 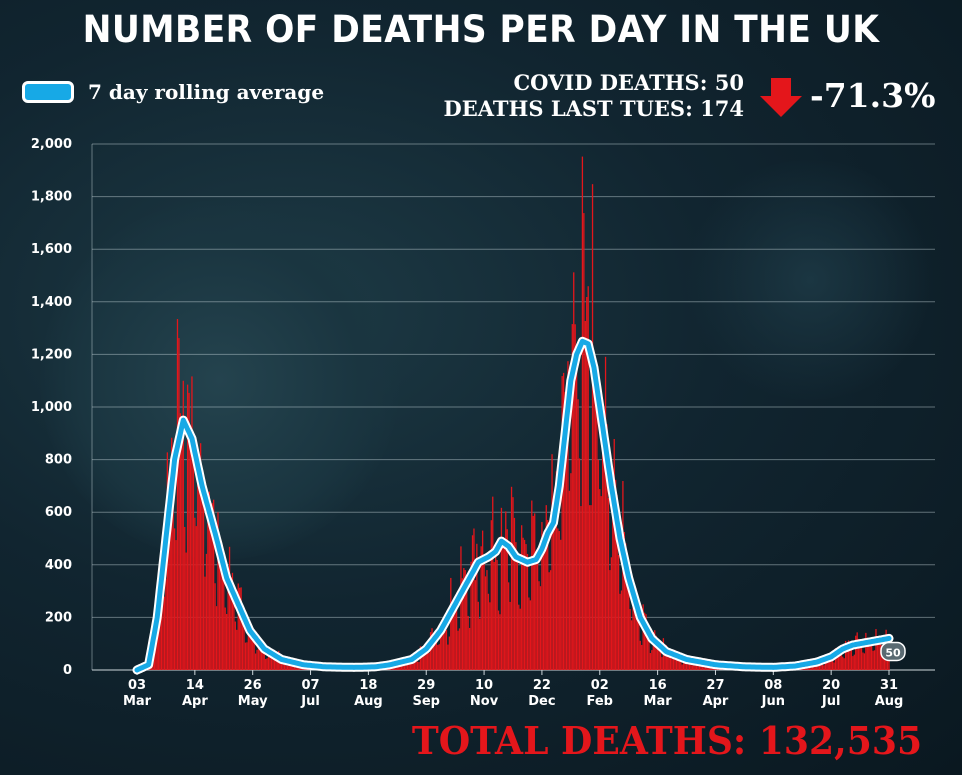 I want to click on x-tick-month: Apr, so click(x=195, y=701).